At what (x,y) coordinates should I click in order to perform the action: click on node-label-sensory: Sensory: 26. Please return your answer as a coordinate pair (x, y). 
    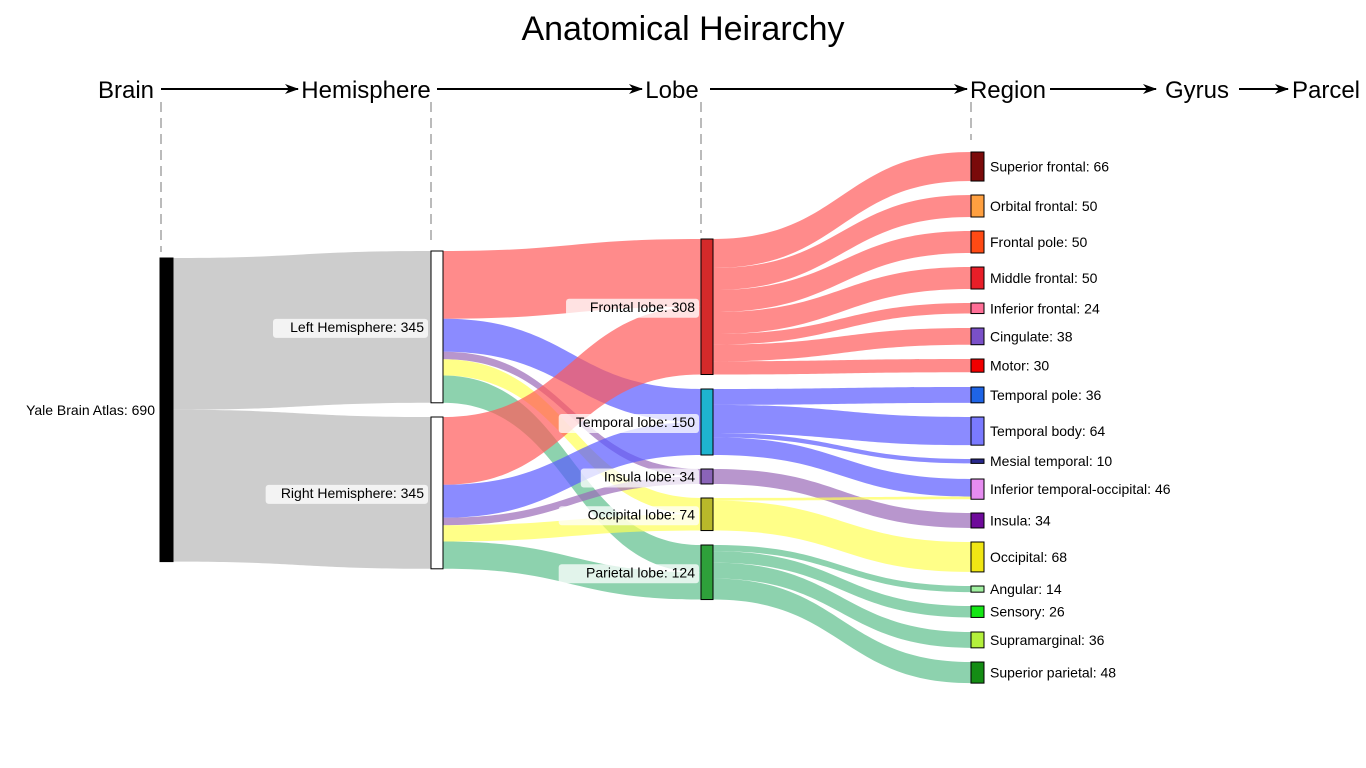
    Looking at the image, I should click on (1027, 612).